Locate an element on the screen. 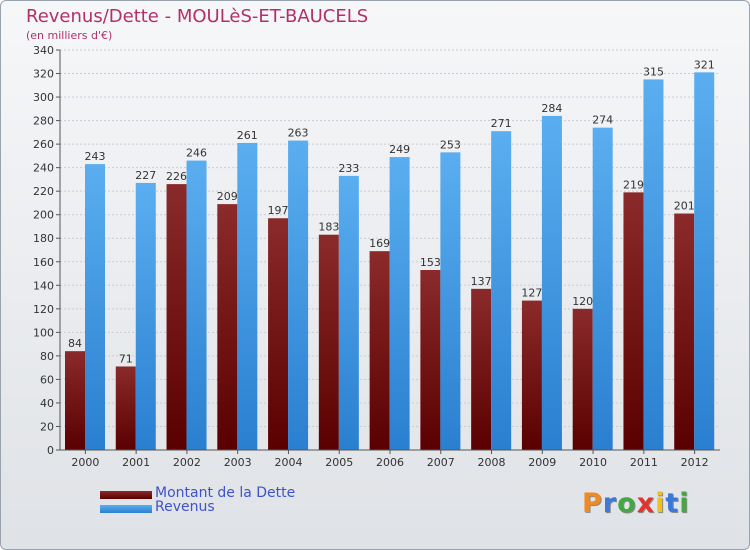 This screenshot has width=750, height=550. bar-rev-2001 is located at coordinates (145, 316).